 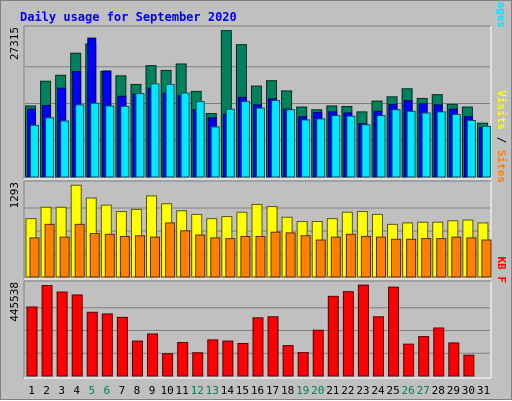 I want to click on x-tick-label: 14, so click(x=228, y=390).